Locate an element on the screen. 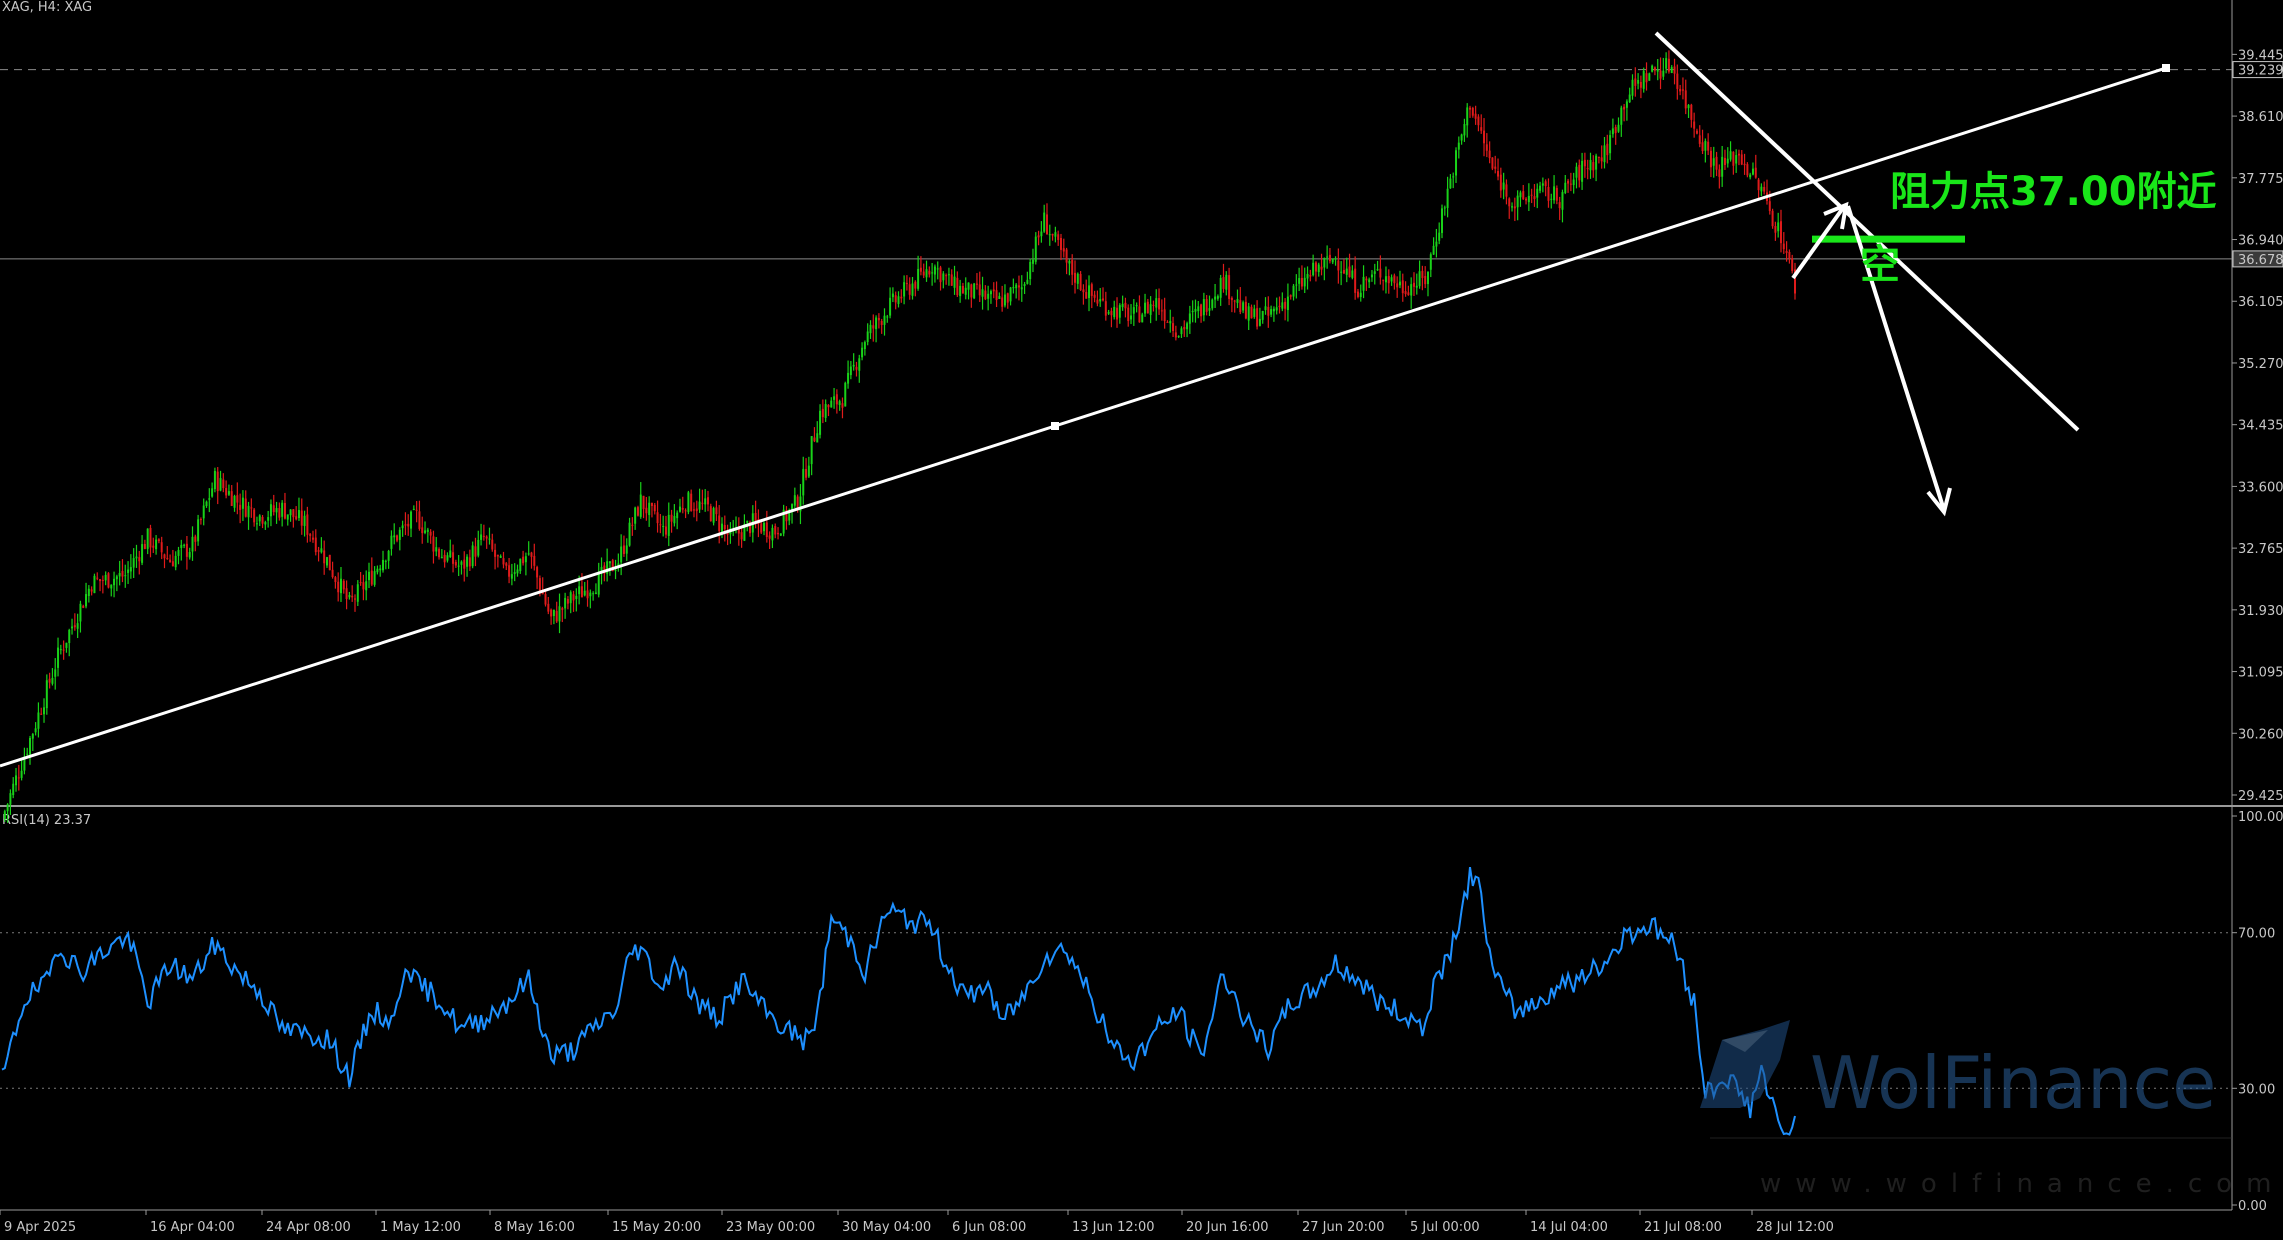  forecast-arrows is located at coordinates (1871, 359).